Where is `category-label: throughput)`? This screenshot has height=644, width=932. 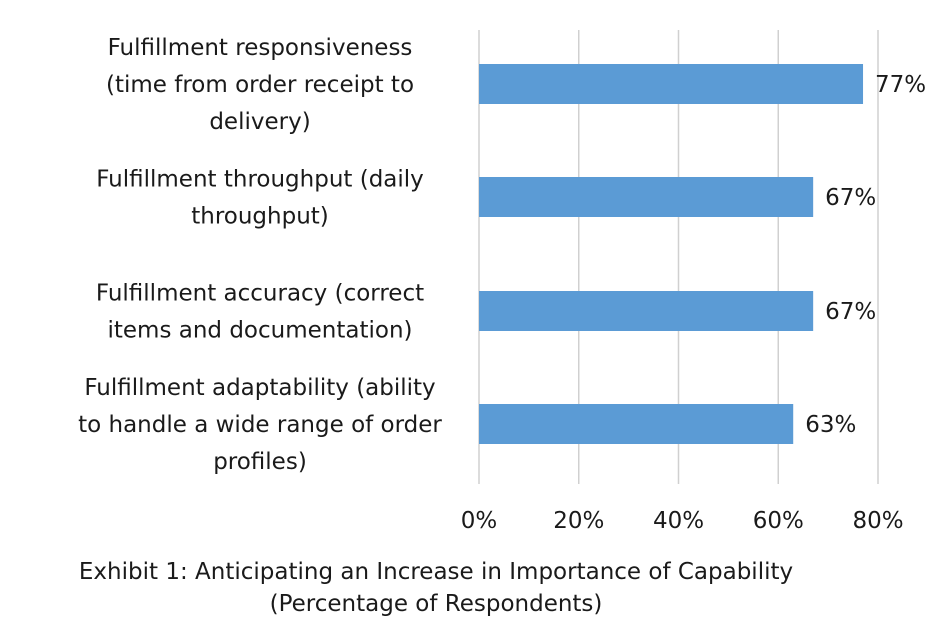 category-label: throughput) is located at coordinates (260, 217).